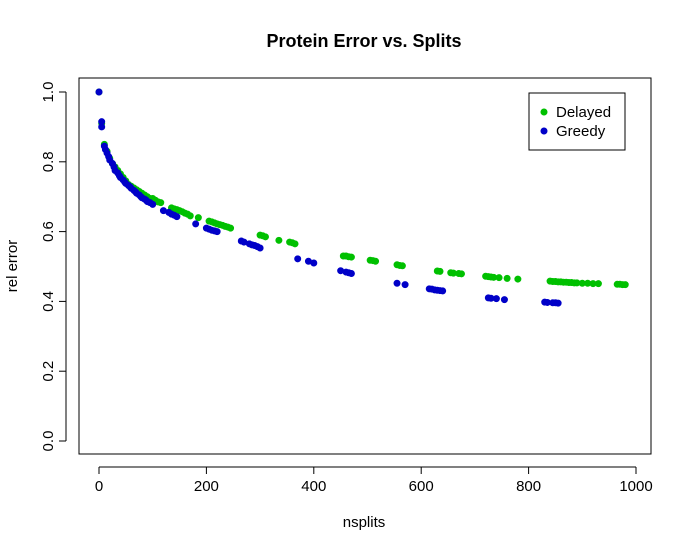 This screenshot has height=552, width=690. I want to click on y-tick-label: 0.2, so click(48, 371).